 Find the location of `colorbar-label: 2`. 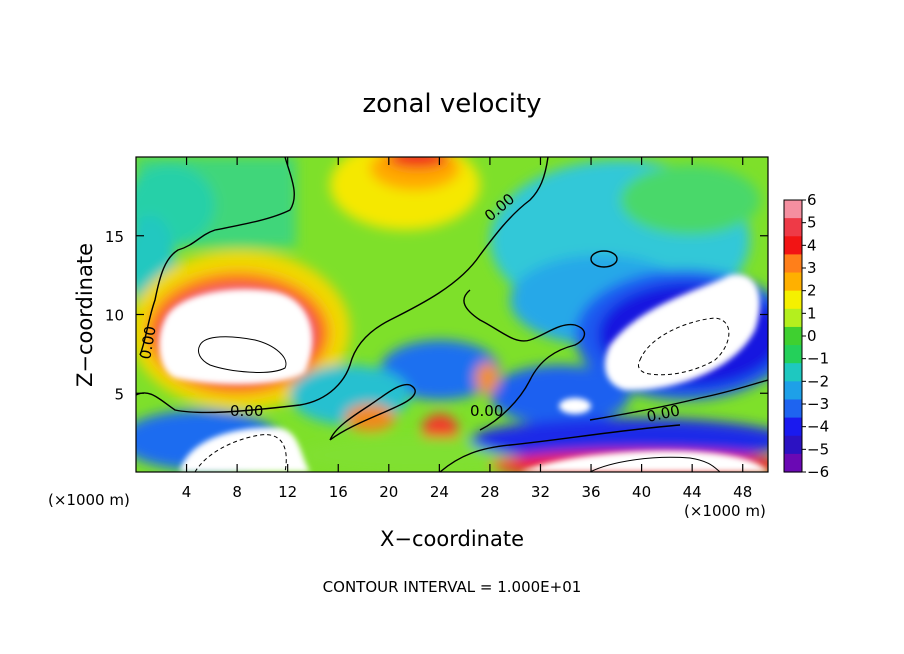

colorbar-label: 2 is located at coordinates (812, 291).